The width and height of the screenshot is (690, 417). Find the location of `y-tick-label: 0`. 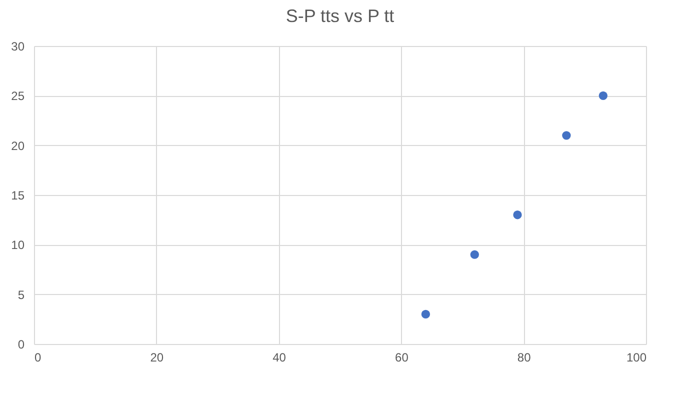

y-tick-label: 0 is located at coordinates (21, 345).